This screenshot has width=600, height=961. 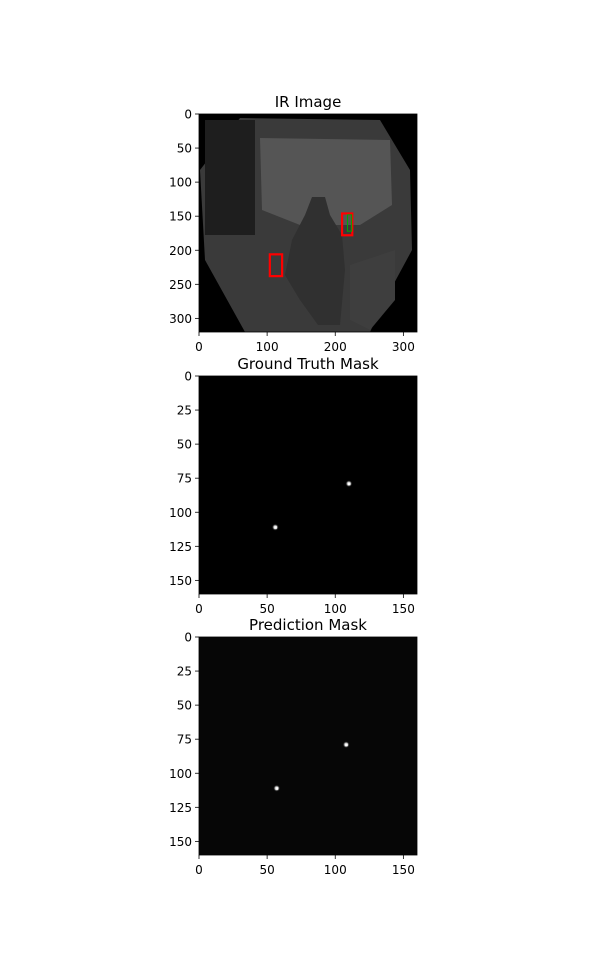 What do you see at coordinates (335, 347) in the screenshot?
I see `x-tick-label: 200` at bounding box center [335, 347].